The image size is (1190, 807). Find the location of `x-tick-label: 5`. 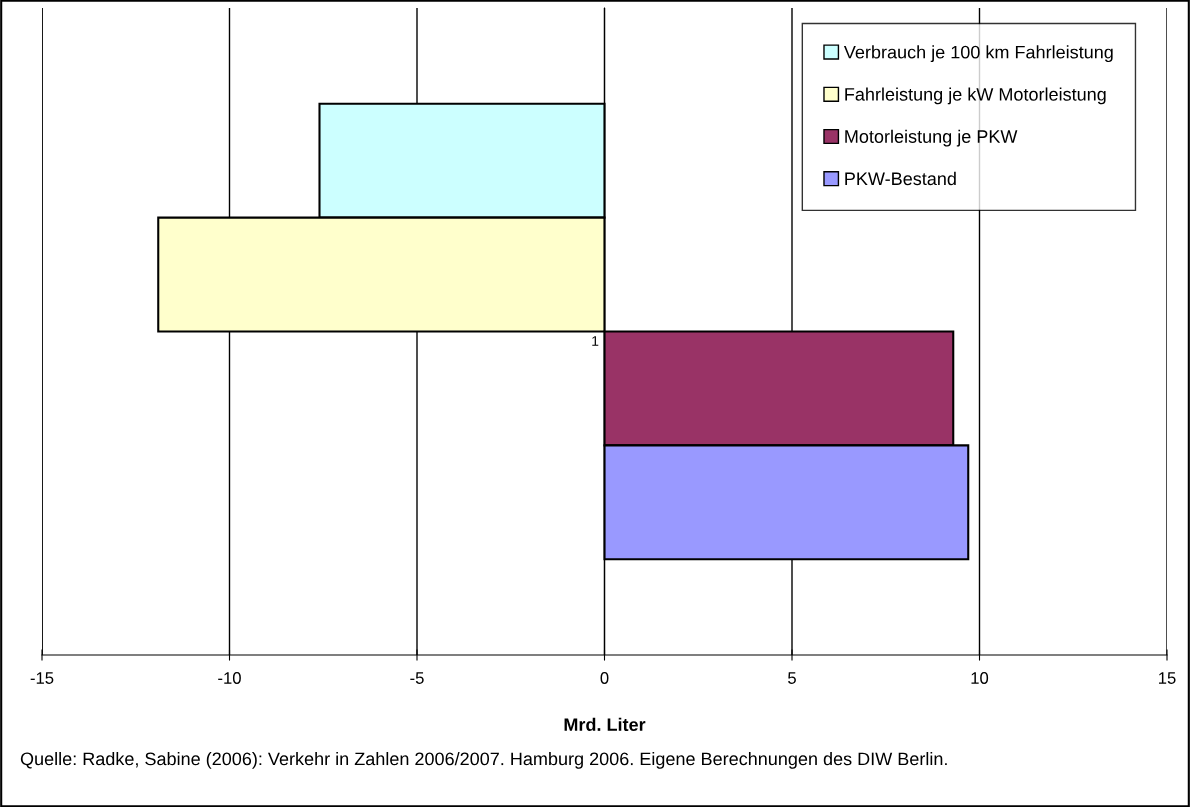

x-tick-label: 5 is located at coordinates (792, 678).